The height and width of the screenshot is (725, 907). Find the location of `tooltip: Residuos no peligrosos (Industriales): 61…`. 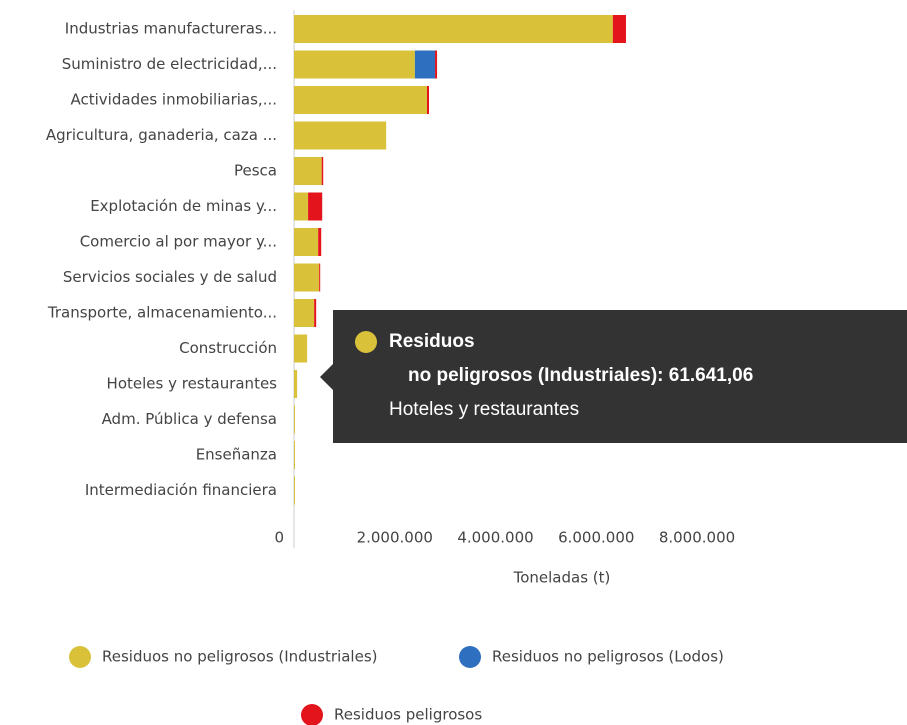

tooltip: Residuos no peligrosos (Industriales): 61… is located at coordinates (613, 376).